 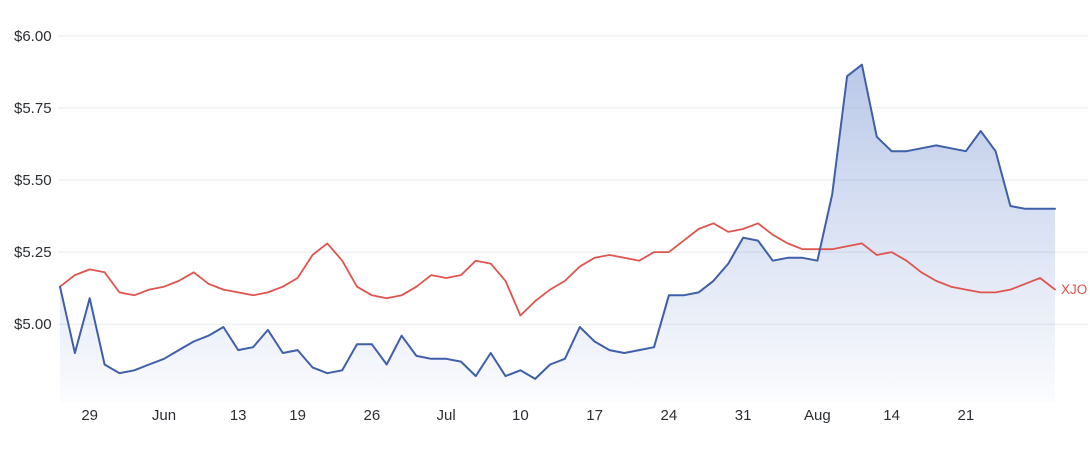 I want to click on x-axis-label: 31, so click(x=743, y=415).